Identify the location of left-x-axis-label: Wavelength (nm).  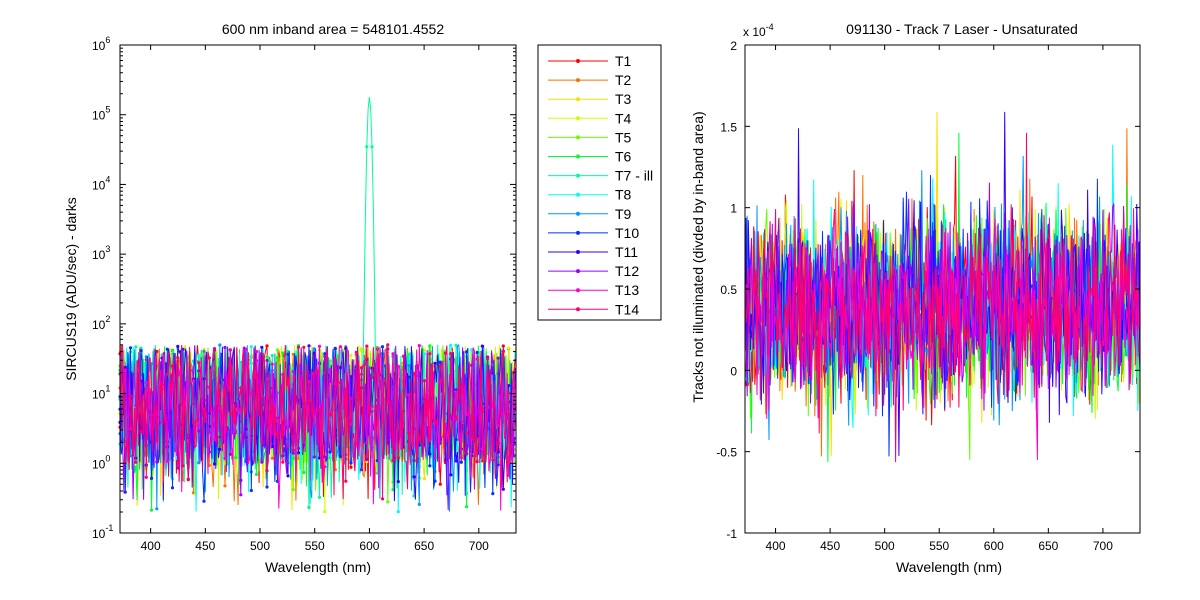
(318, 567).